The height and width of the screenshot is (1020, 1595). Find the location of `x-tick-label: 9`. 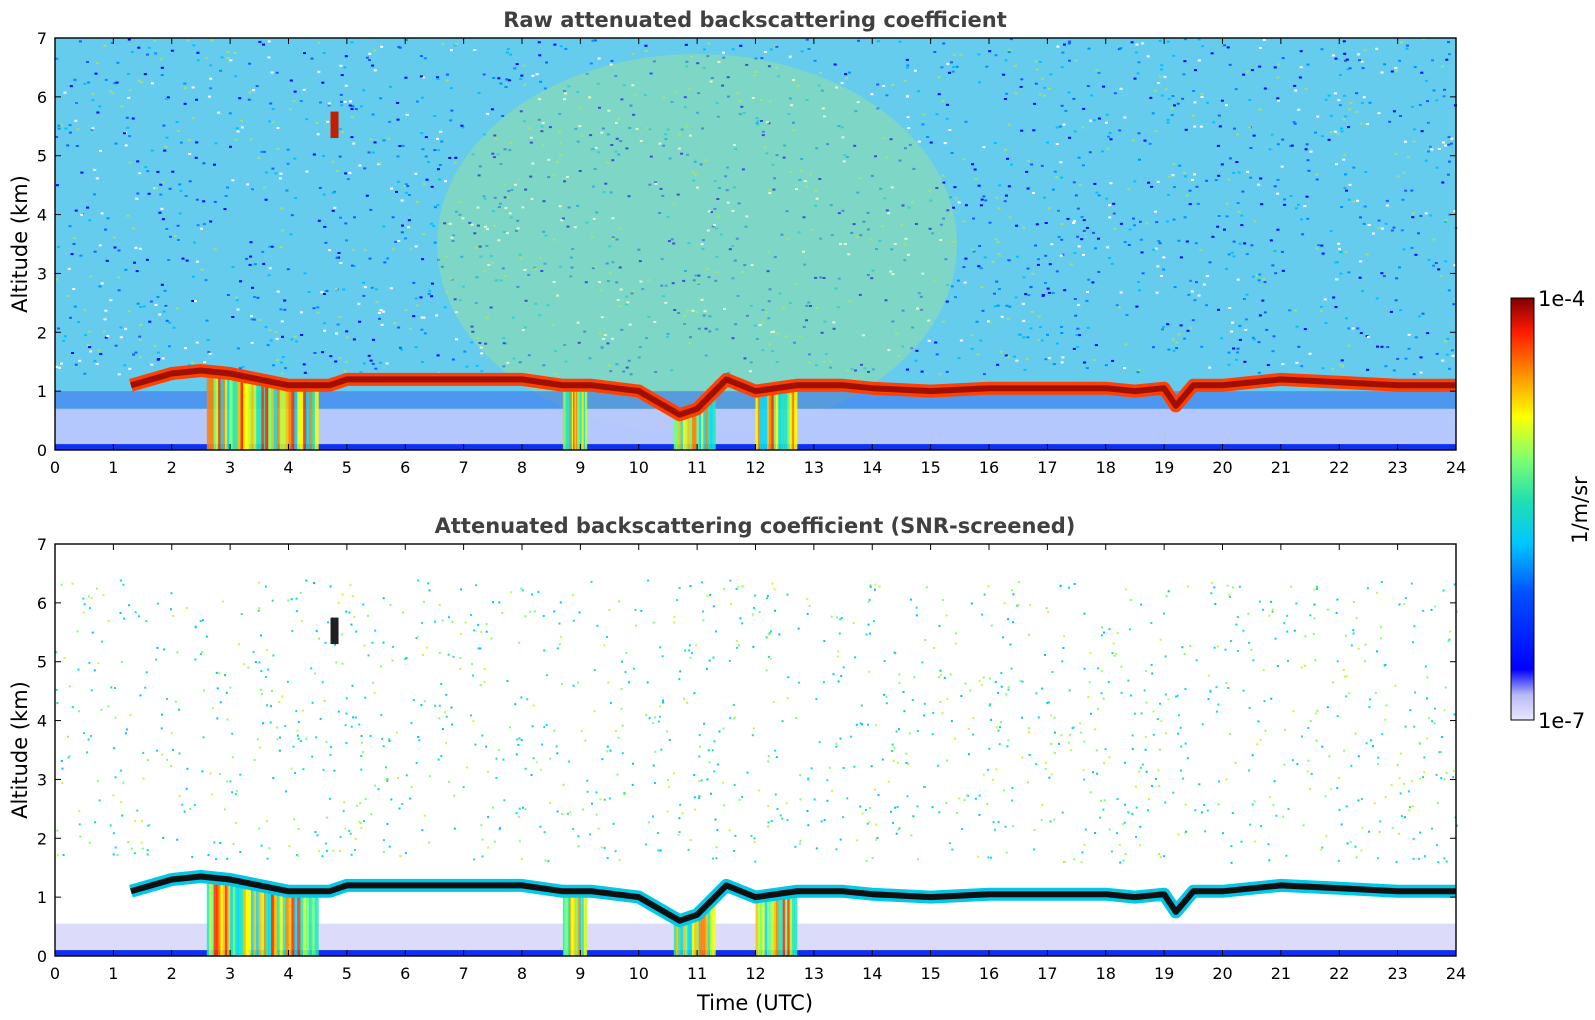

x-tick-label: 9 is located at coordinates (580, 973).